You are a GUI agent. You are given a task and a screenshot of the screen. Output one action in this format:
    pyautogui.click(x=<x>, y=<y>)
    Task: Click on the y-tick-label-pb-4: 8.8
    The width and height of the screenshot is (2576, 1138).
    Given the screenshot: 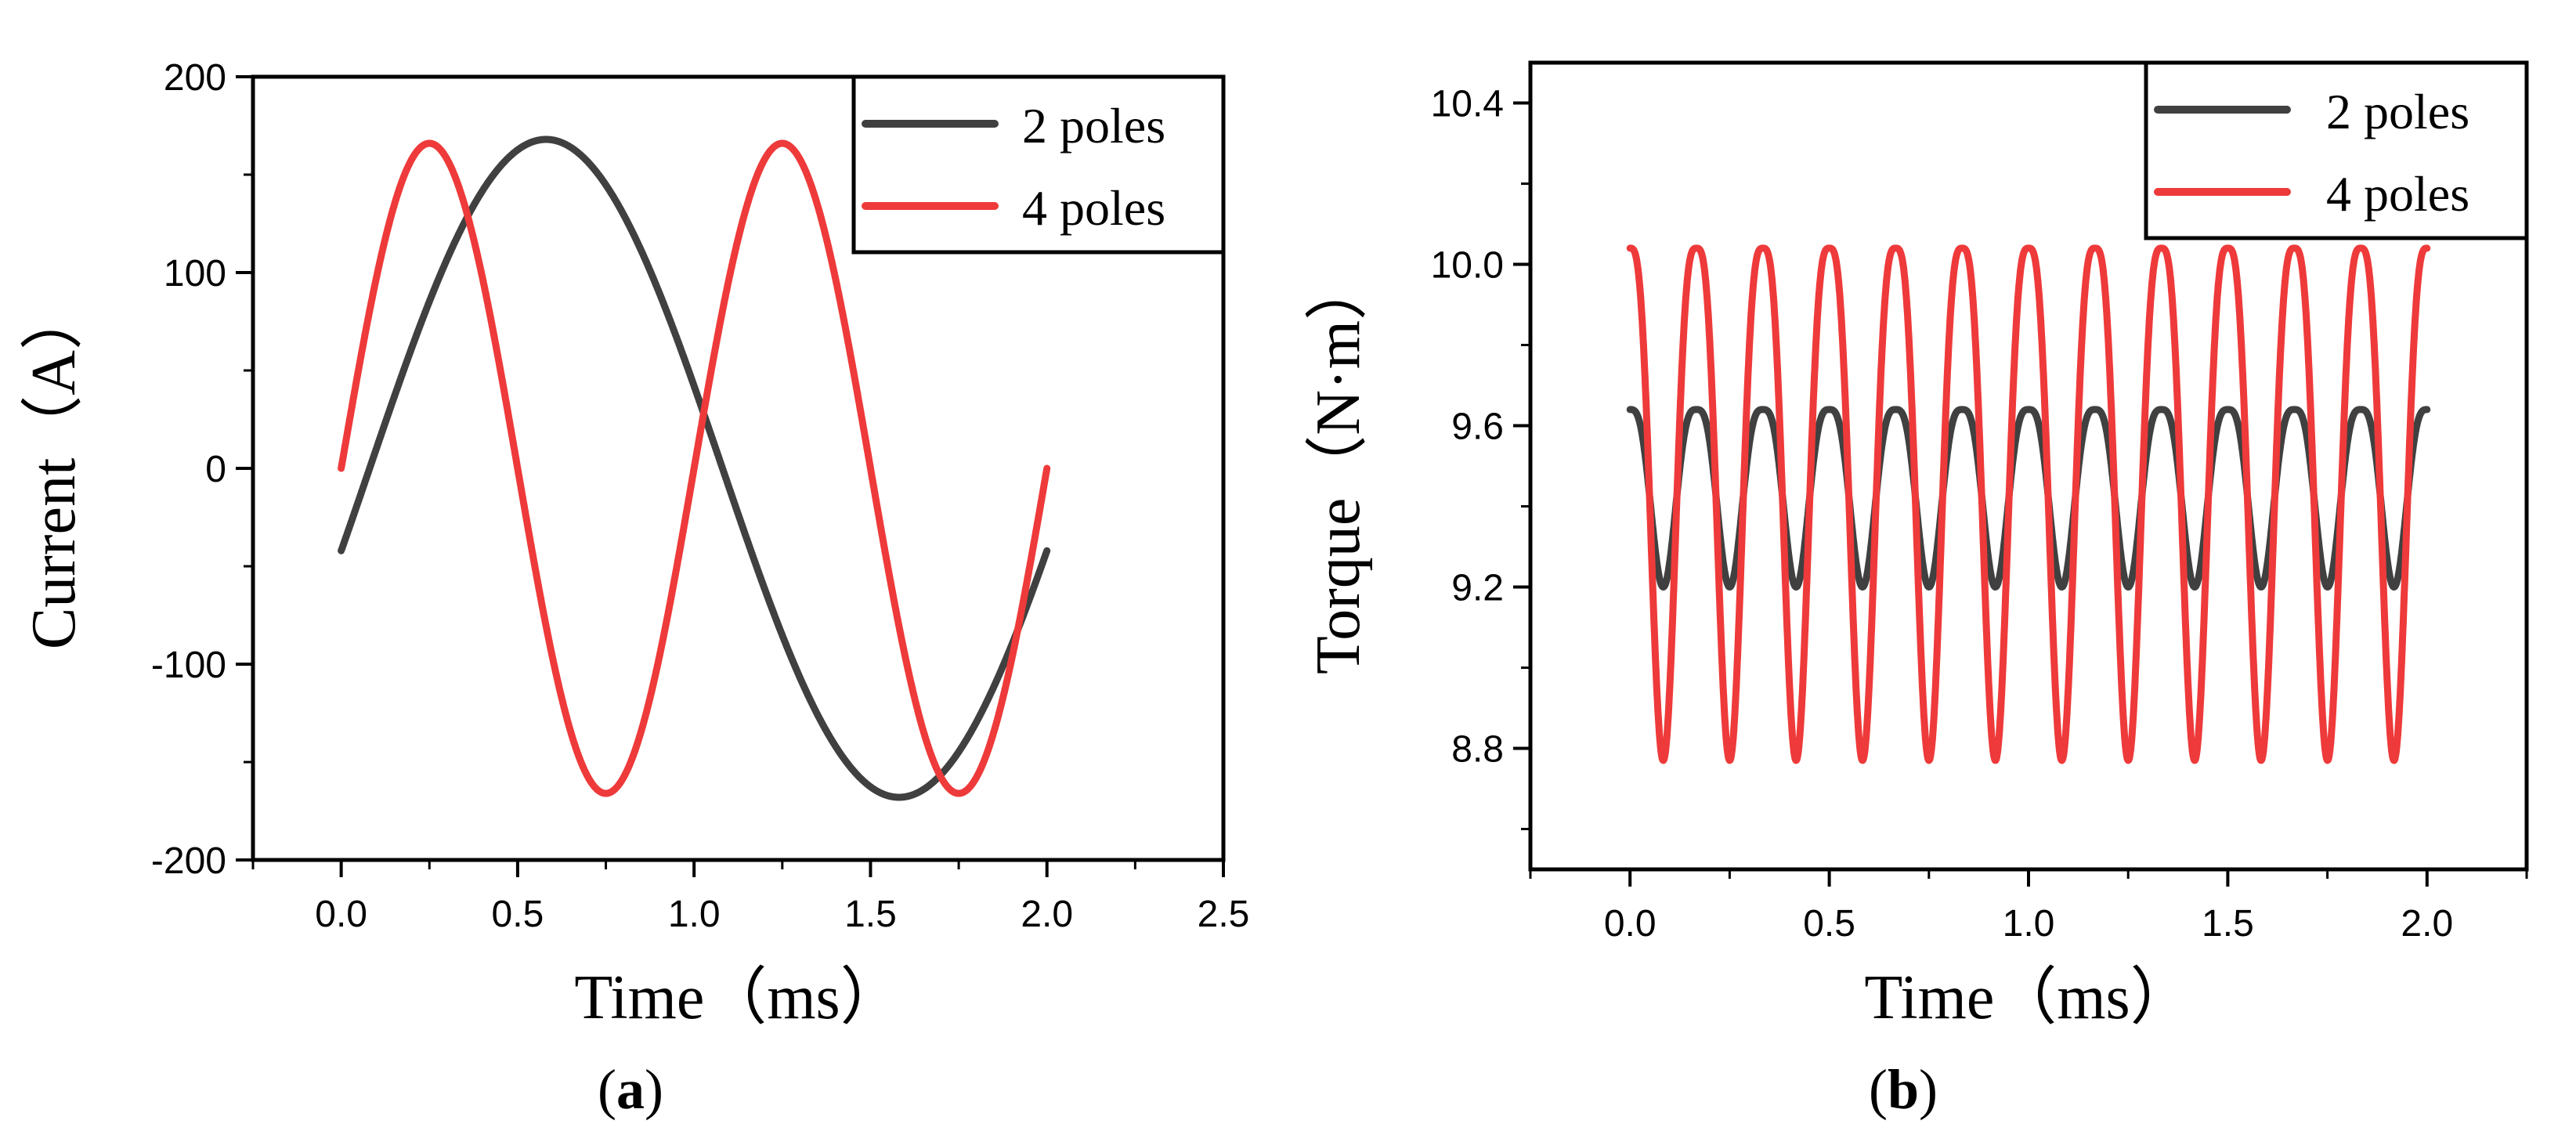 What is the action you would take?
    pyautogui.click(x=1477, y=750)
    